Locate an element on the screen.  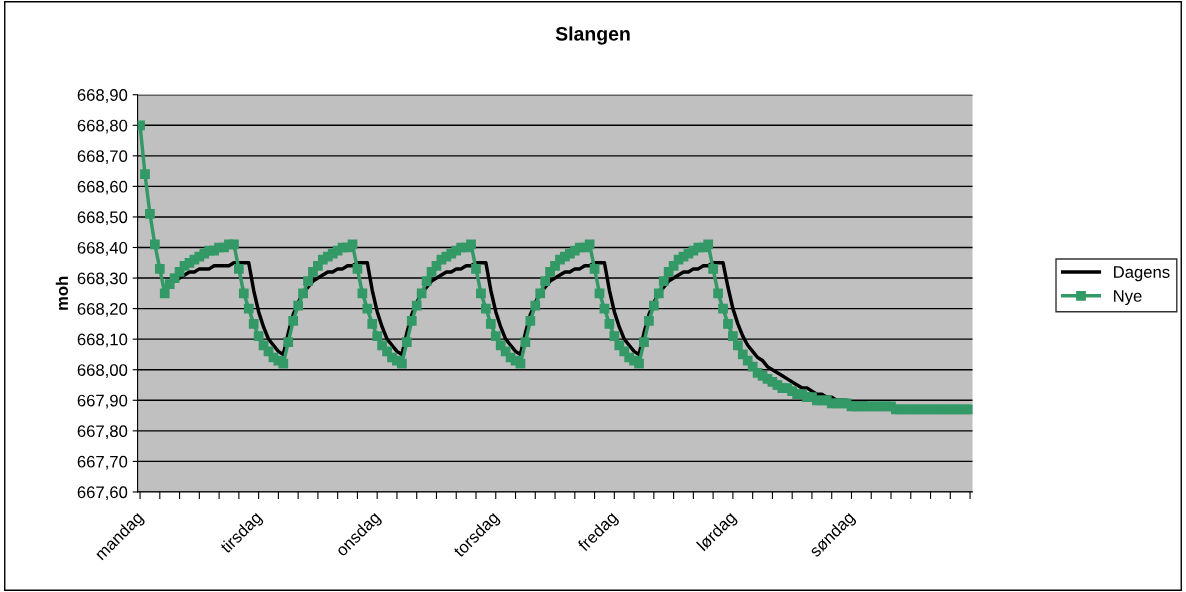
y-tick-label: 668,10 is located at coordinates (102, 340).